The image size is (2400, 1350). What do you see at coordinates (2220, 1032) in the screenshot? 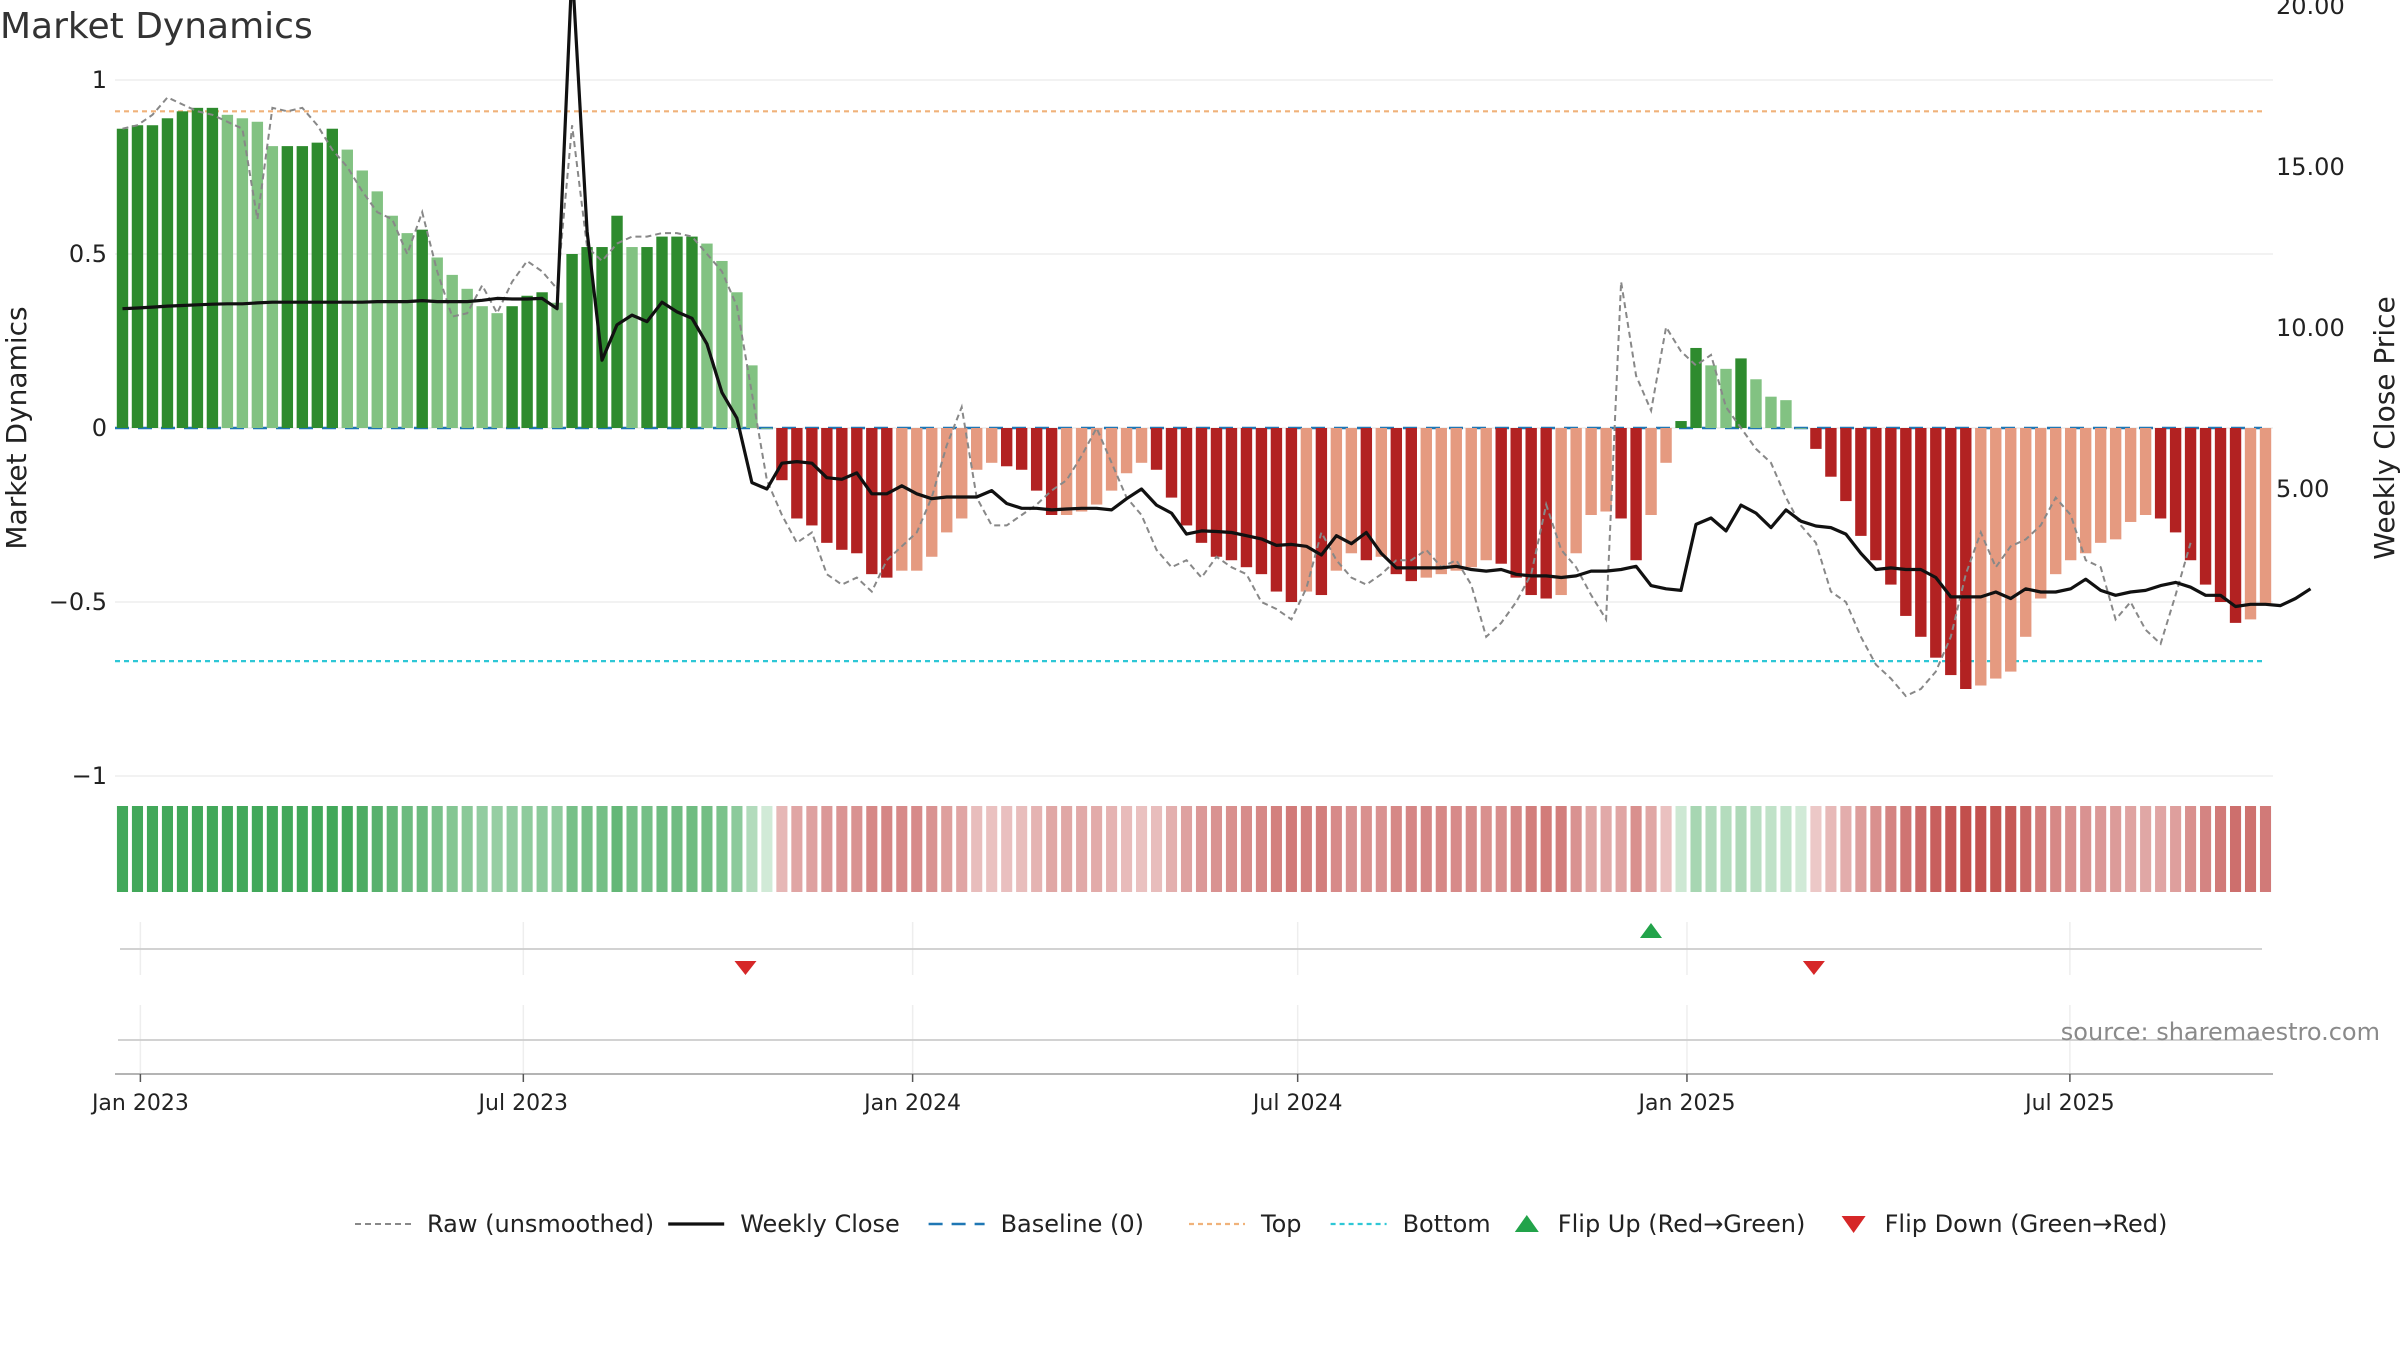
I see `source-note: source: sharemaestro.com` at bounding box center [2220, 1032].